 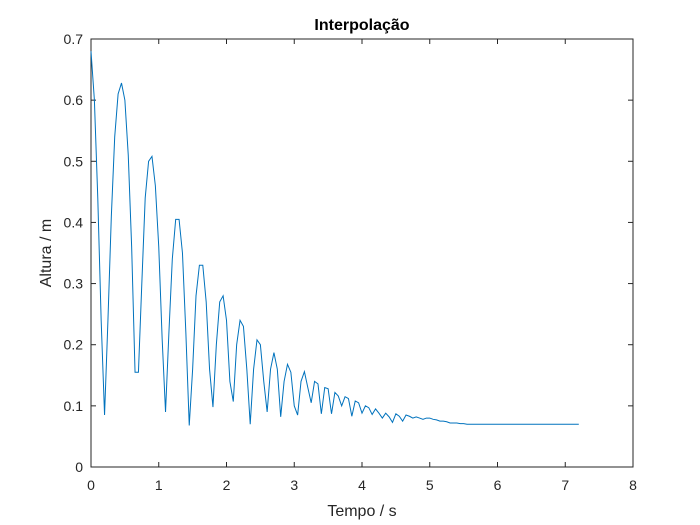 I want to click on y-tick-label: 0.5, so click(x=74, y=161).